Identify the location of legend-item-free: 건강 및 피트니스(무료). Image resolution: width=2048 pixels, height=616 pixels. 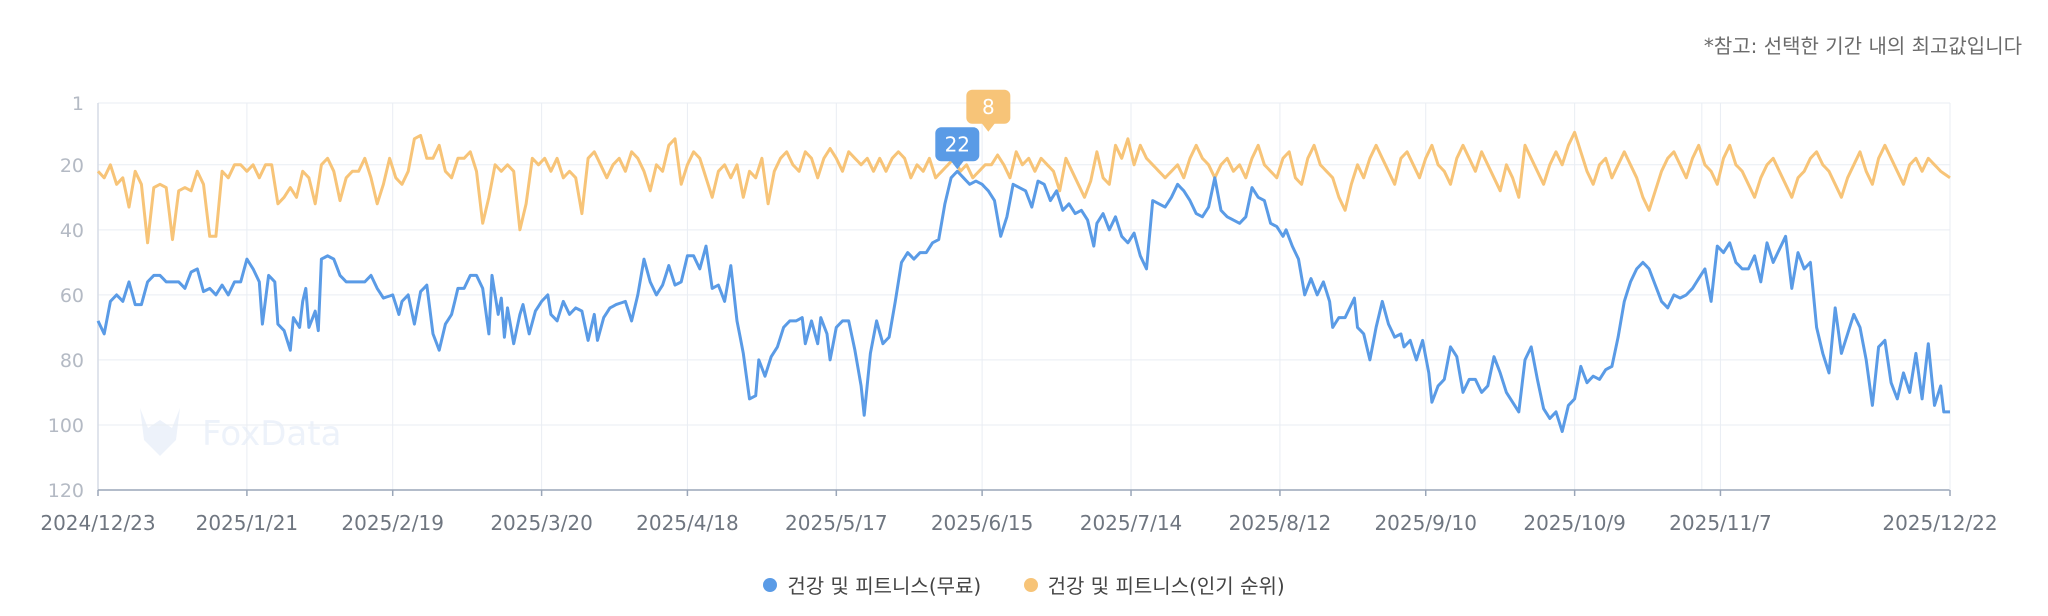
(872, 584).